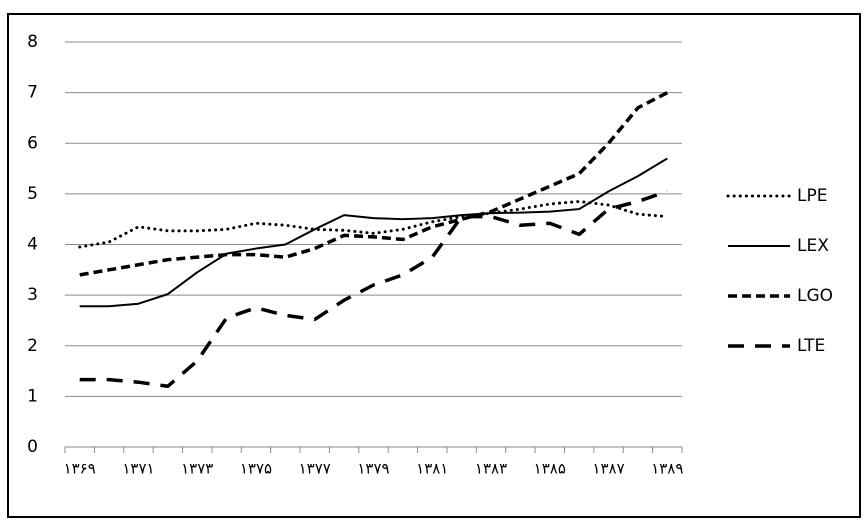 The width and height of the screenshot is (864, 524). What do you see at coordinates (80, 469) in the screenshot?
I see `x-tick-label: ۱۳۶۹` at bounding box center [80, 469].